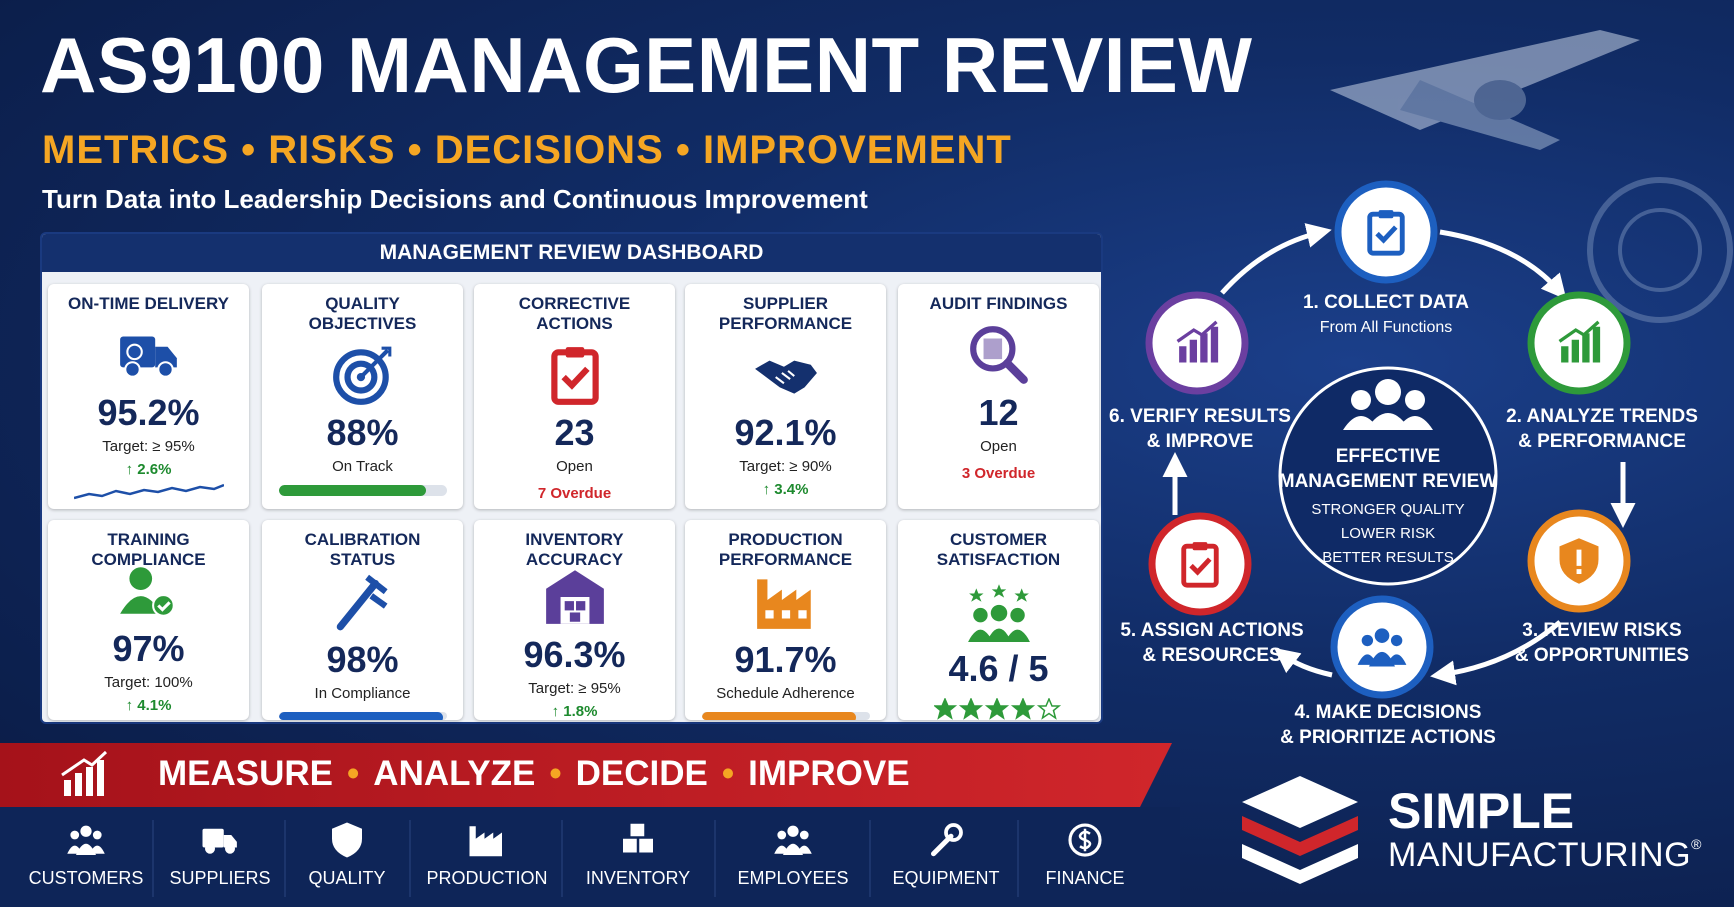 The width and height of the screenshot is (1734, 907). What do you see at coordinates (1602, 643) in the screenshot?
I see `step-label: 3. REVIEW RISKS & OPPORTUNITIES` at bounding box center [1602, 643].